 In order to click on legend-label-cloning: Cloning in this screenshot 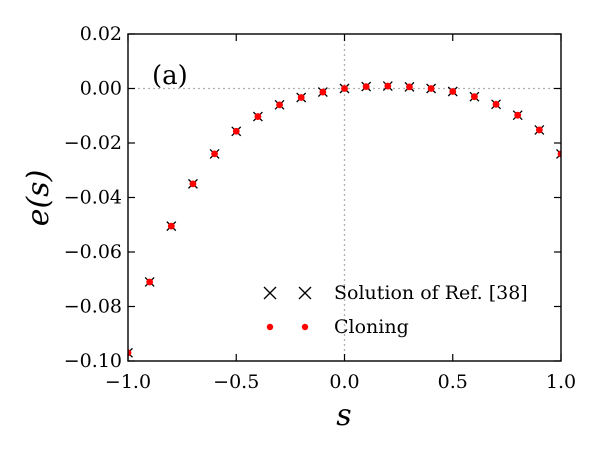, I will do `click(371, 327)`.